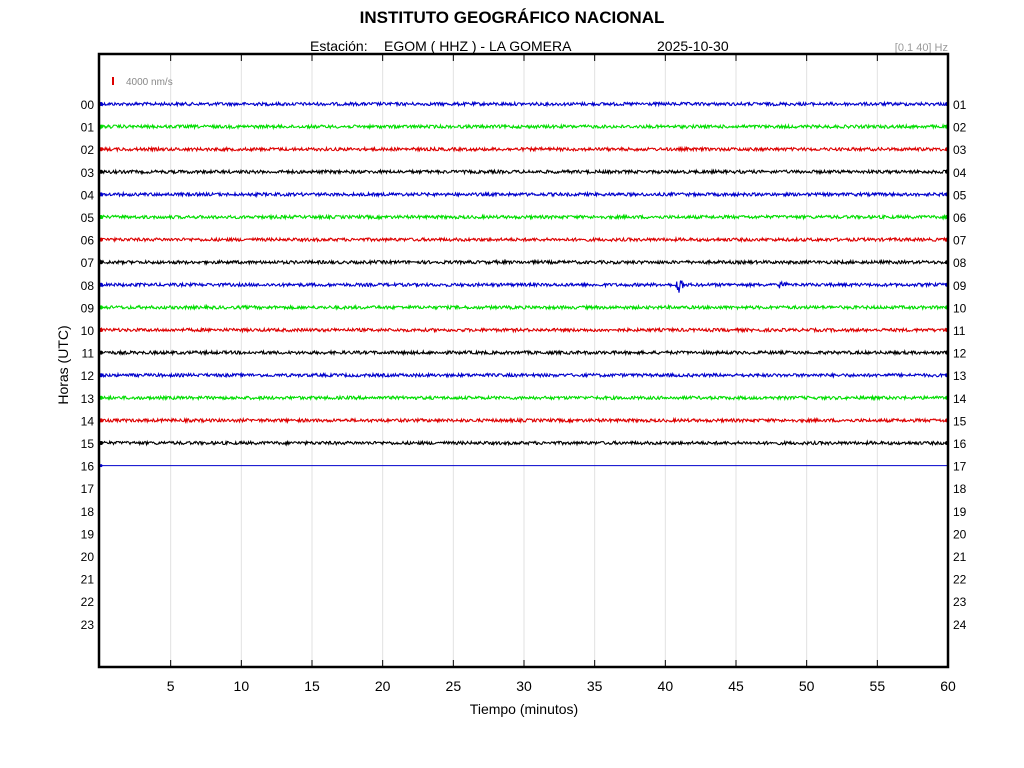 This screenshot has height=768, width=1024. I want to click on y-tick-label-left: 21, so click(88, 580).